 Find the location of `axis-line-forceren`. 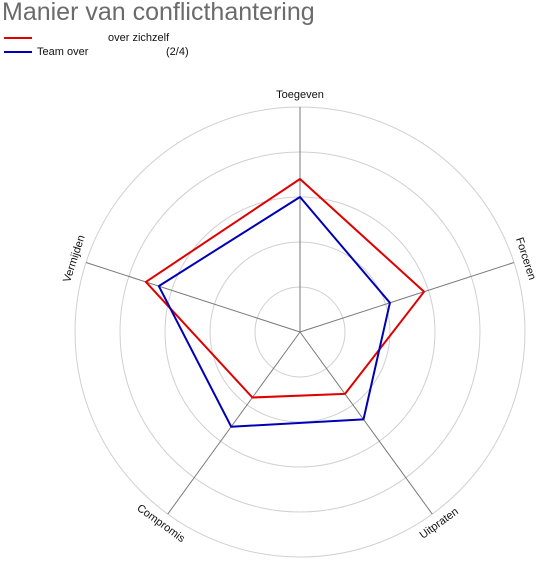

axis-line-forceren is located at coordinates (407, 297).